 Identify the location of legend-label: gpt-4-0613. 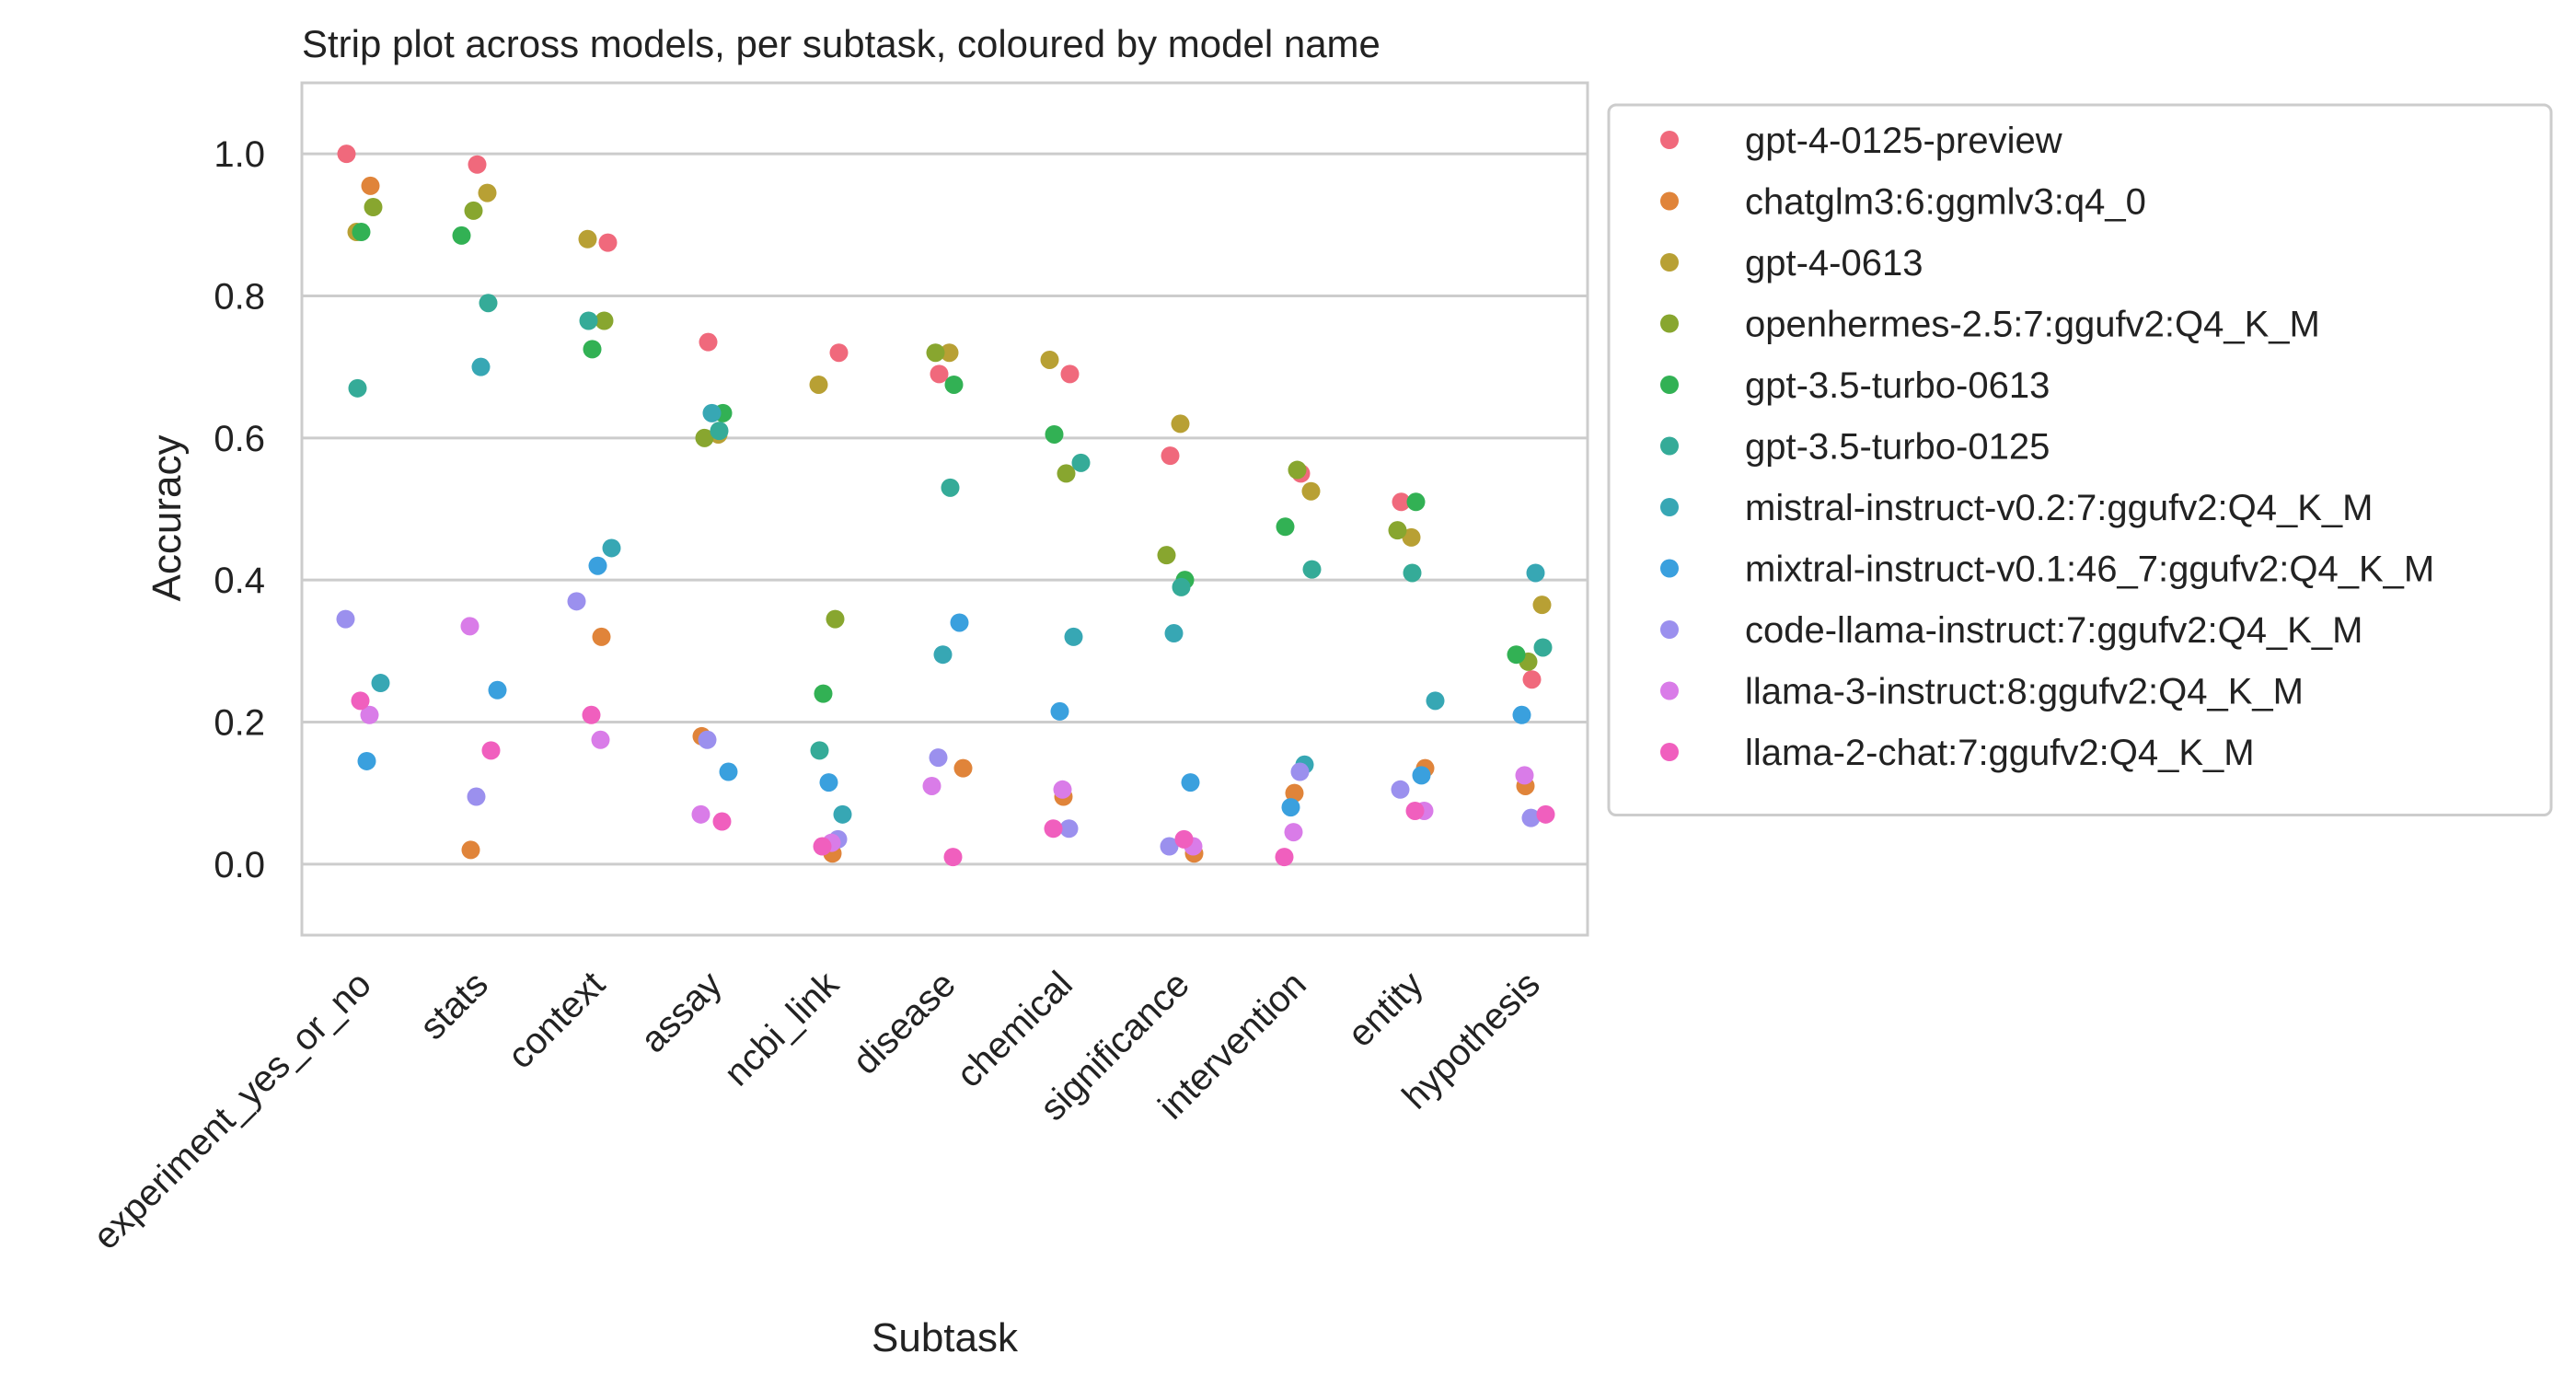
(1834, 263).